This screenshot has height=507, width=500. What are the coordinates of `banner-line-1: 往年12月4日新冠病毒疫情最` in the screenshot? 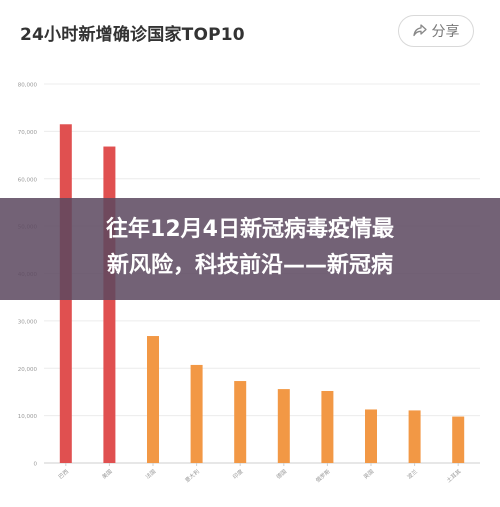 It's located at (250, 229).